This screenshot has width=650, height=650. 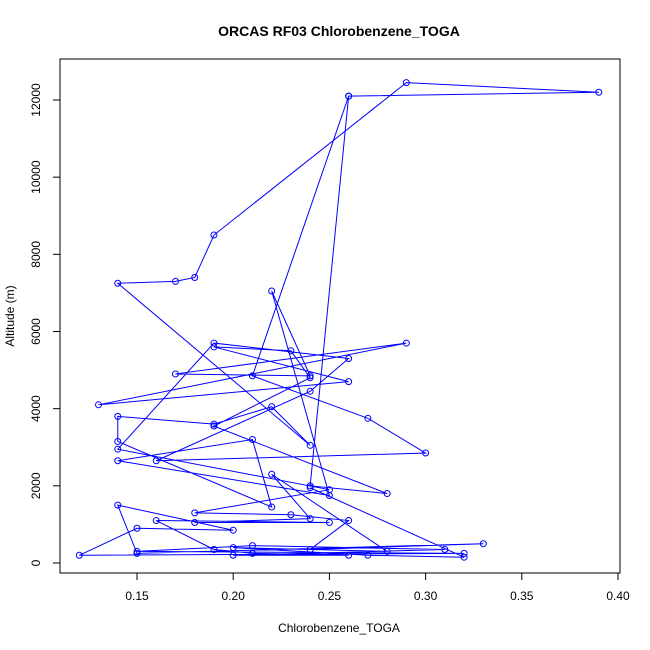 I want to click on y-axis-label: Altitude (m), so click(x=10, y=315).